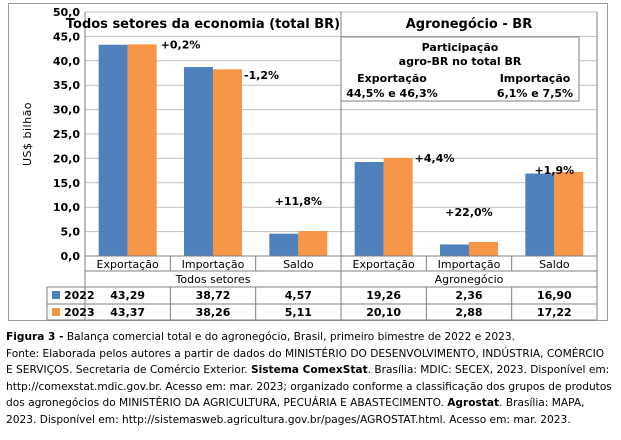  What do you see at coordinates (309, 370) in the screenshot?
I see `source-bold-1: Sistema ComexStat` at bounding box center [309, 370].